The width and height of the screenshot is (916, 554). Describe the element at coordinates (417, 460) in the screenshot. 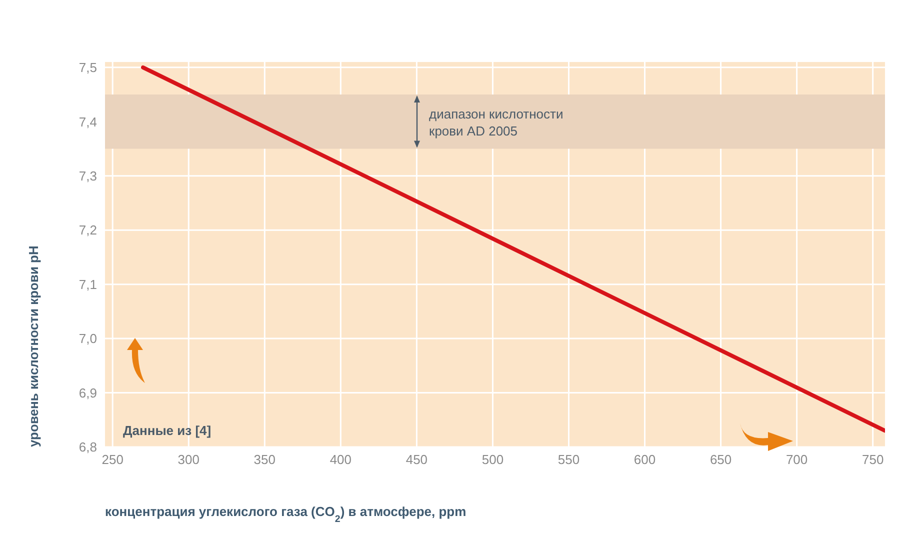

I see `x-tick-label: 450` at that location.